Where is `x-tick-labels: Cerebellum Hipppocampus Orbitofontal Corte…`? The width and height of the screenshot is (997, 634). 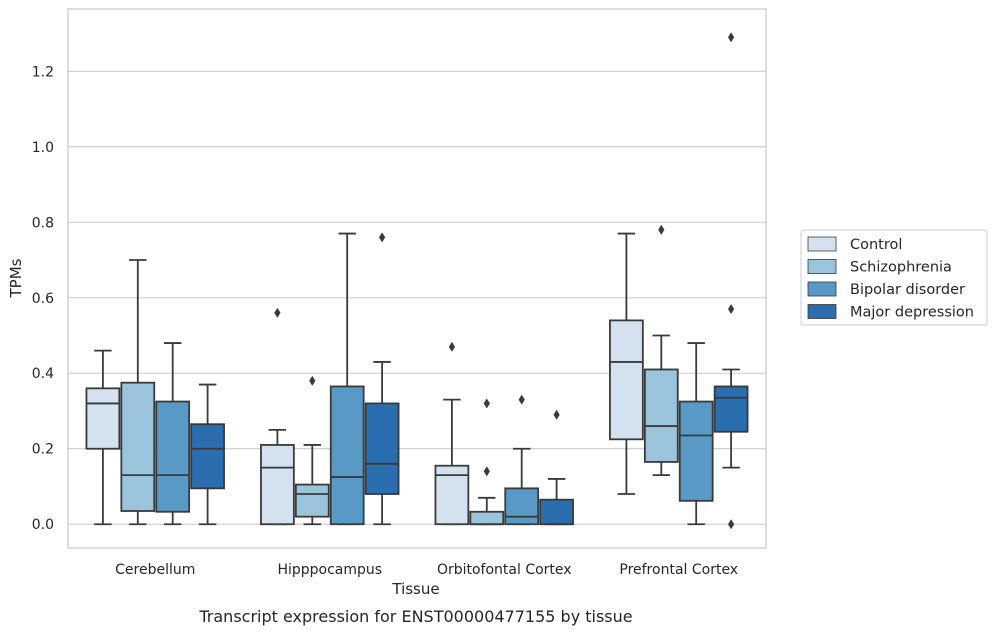 x-tick-labels: Cerebellum Hipppocampus Orbitofontal Corte… is located at coordinates (426, 570).